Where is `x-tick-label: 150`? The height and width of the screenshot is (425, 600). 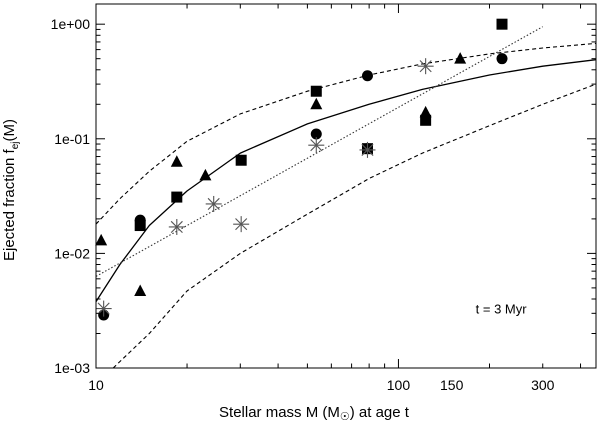 x-tick-label: 150 is located at coordinates (452, 385).